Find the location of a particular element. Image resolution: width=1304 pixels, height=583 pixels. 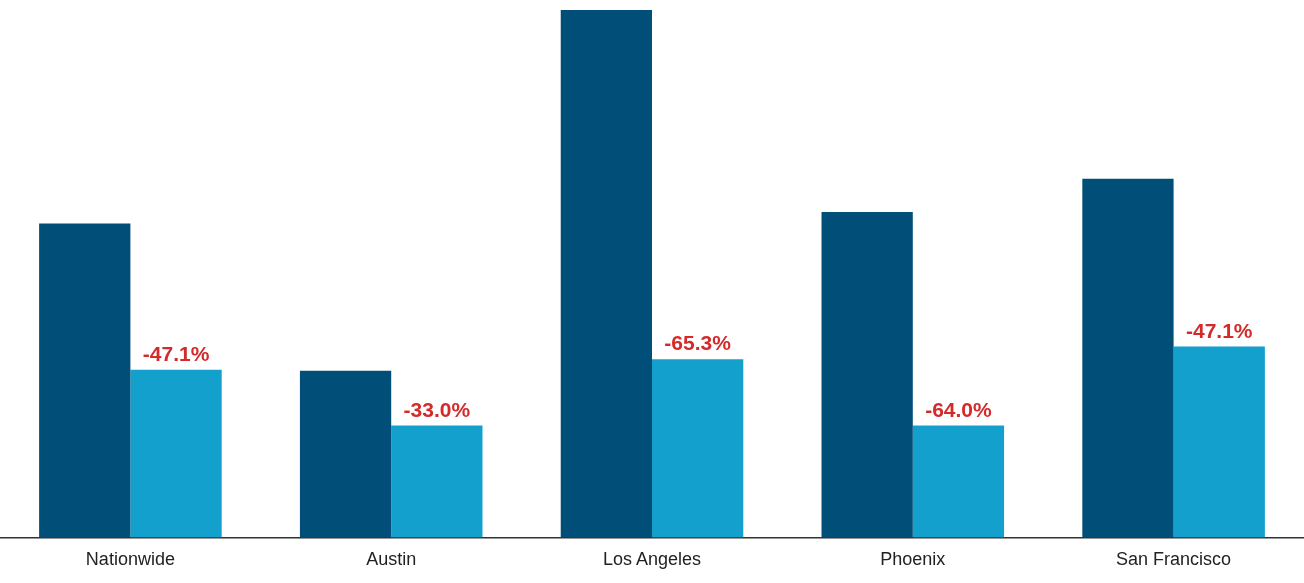

x-tick-label: San Francisco is located at coordinates (1174, 559).